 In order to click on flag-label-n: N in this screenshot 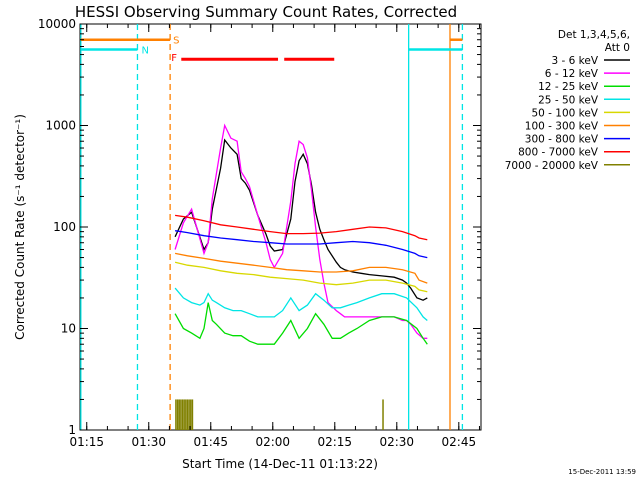, I will do `click(144, 51)`.